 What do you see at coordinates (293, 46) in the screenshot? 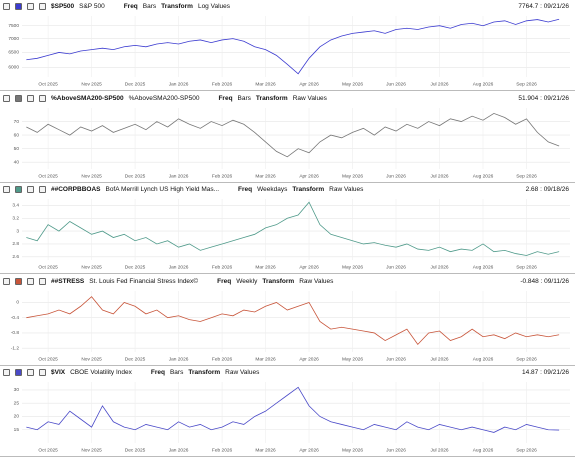
I see `series-line` at bounding box center [293, 46].